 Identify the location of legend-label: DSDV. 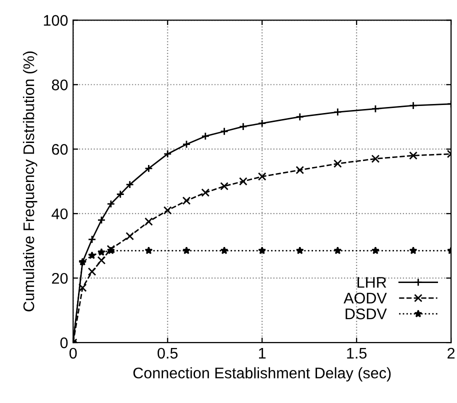
(366, 314).